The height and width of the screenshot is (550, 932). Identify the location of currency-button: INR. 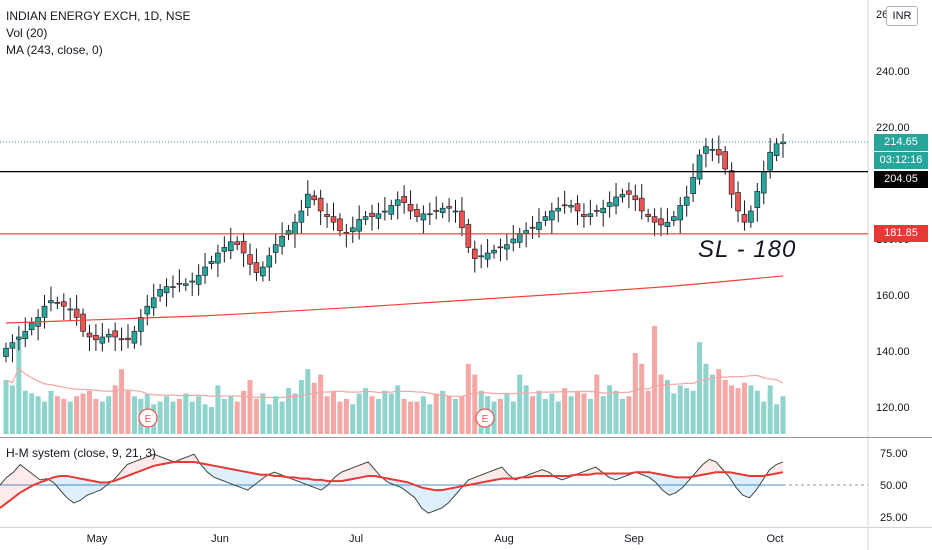
(902, 16).